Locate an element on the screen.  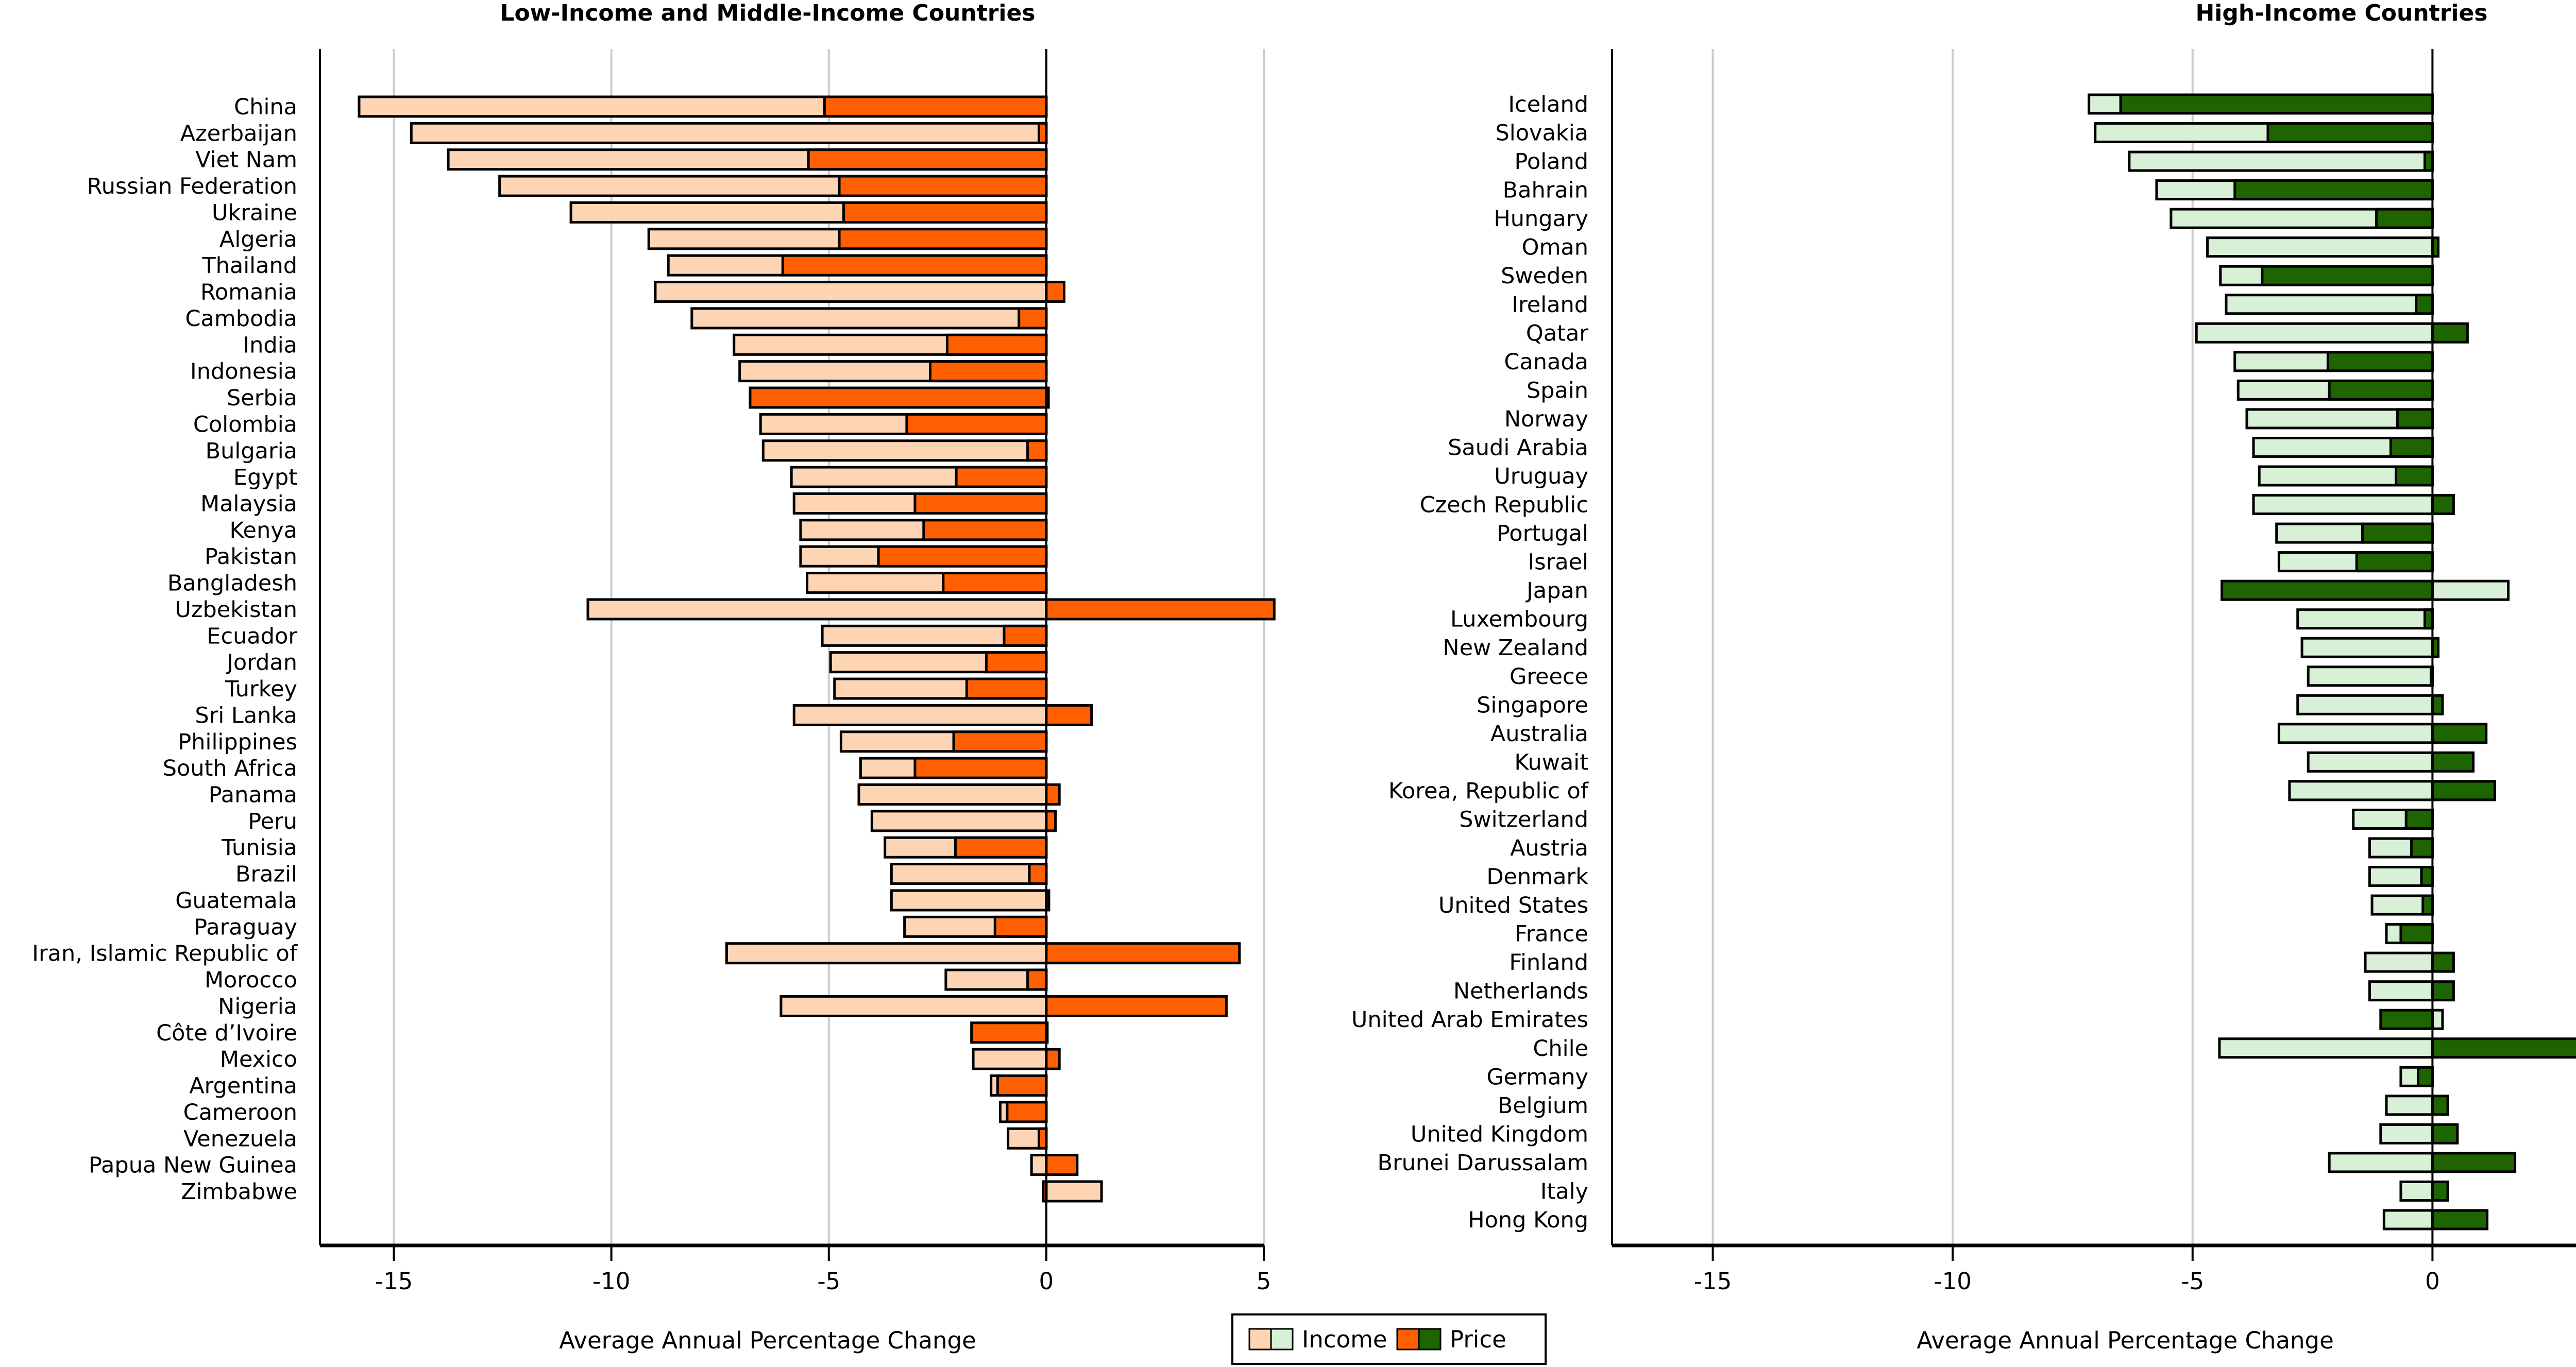
category-label: Israel is located at coordinates (1558, 563).